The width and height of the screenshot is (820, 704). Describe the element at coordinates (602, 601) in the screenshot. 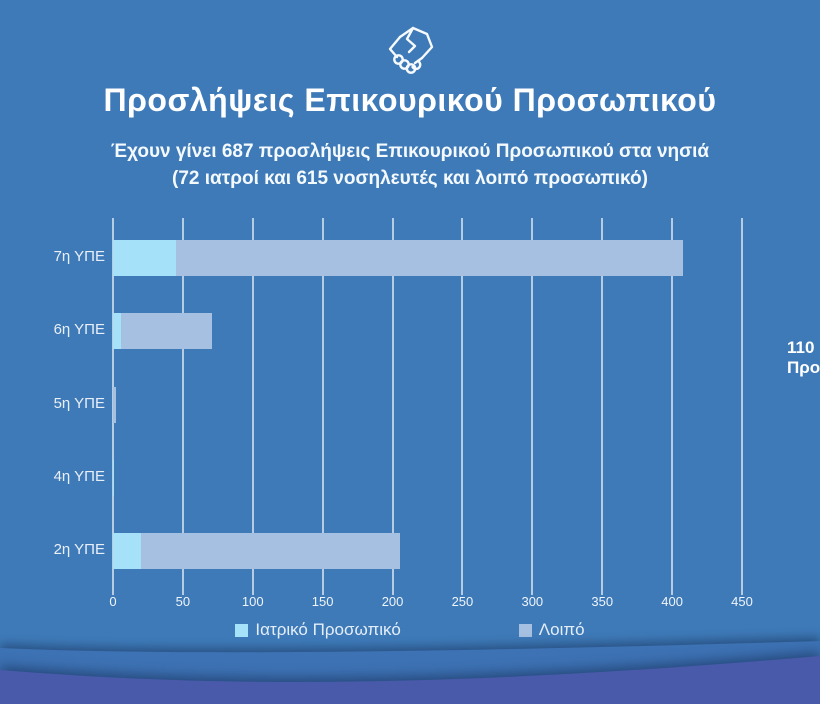

I see `x-axis-tick-label: 350` at that location.